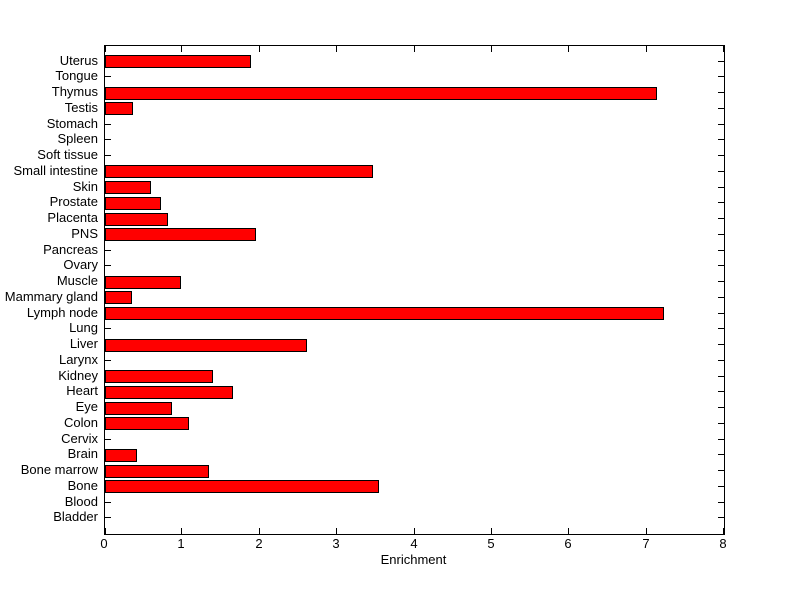  I want to click on y-tick-label: Brain, so click(82, 454).